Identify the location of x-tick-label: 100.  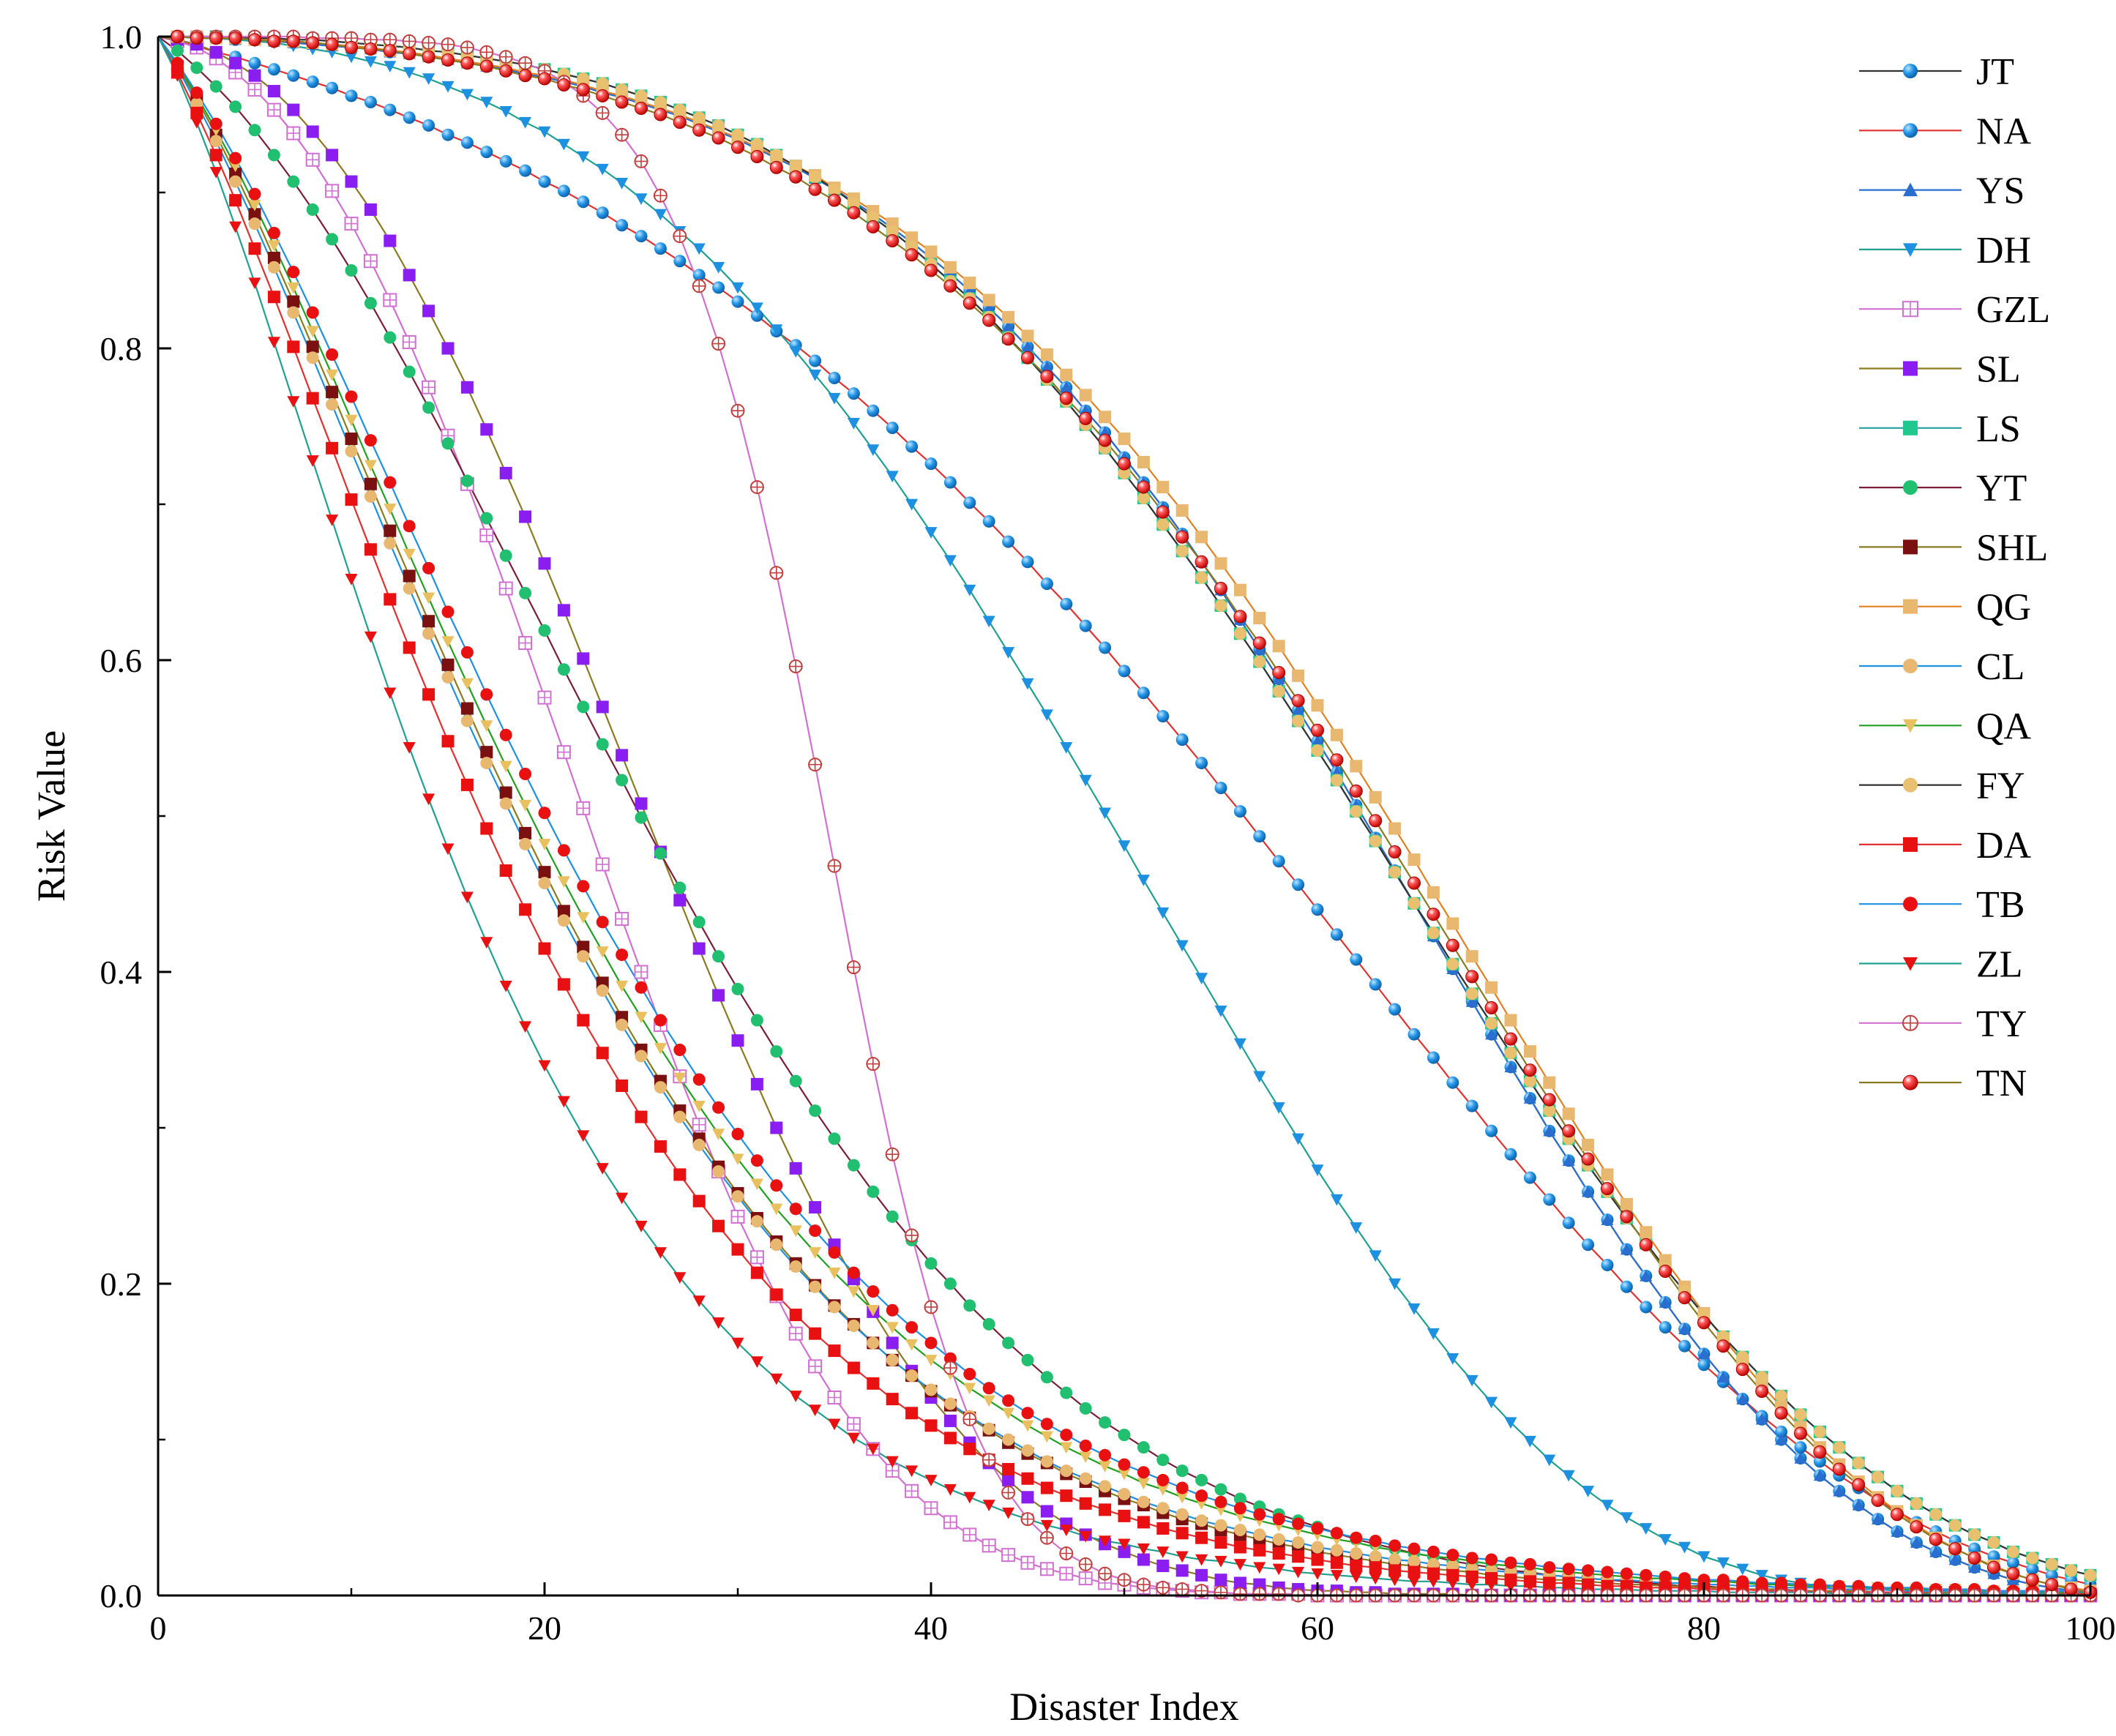
(2090, 1628).